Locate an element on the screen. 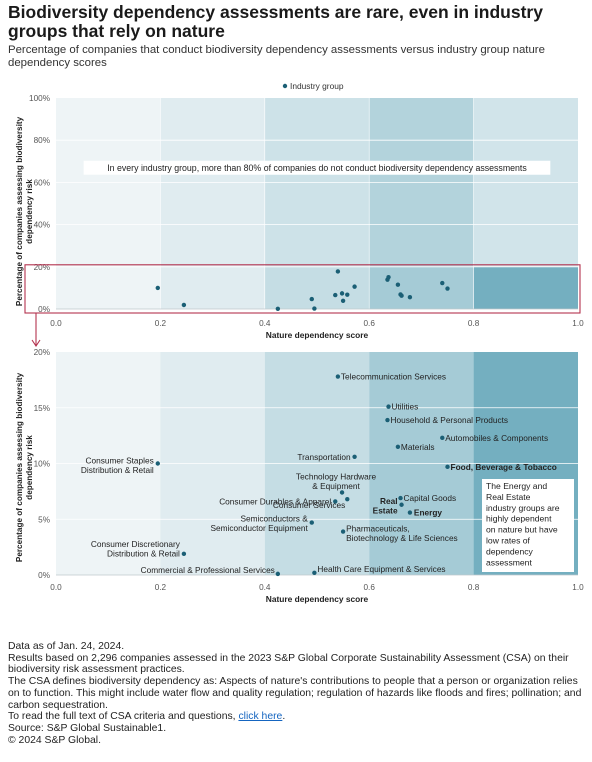  footnote-copyright: © 2024 S&P Global. is located at coordinates (54, 740).